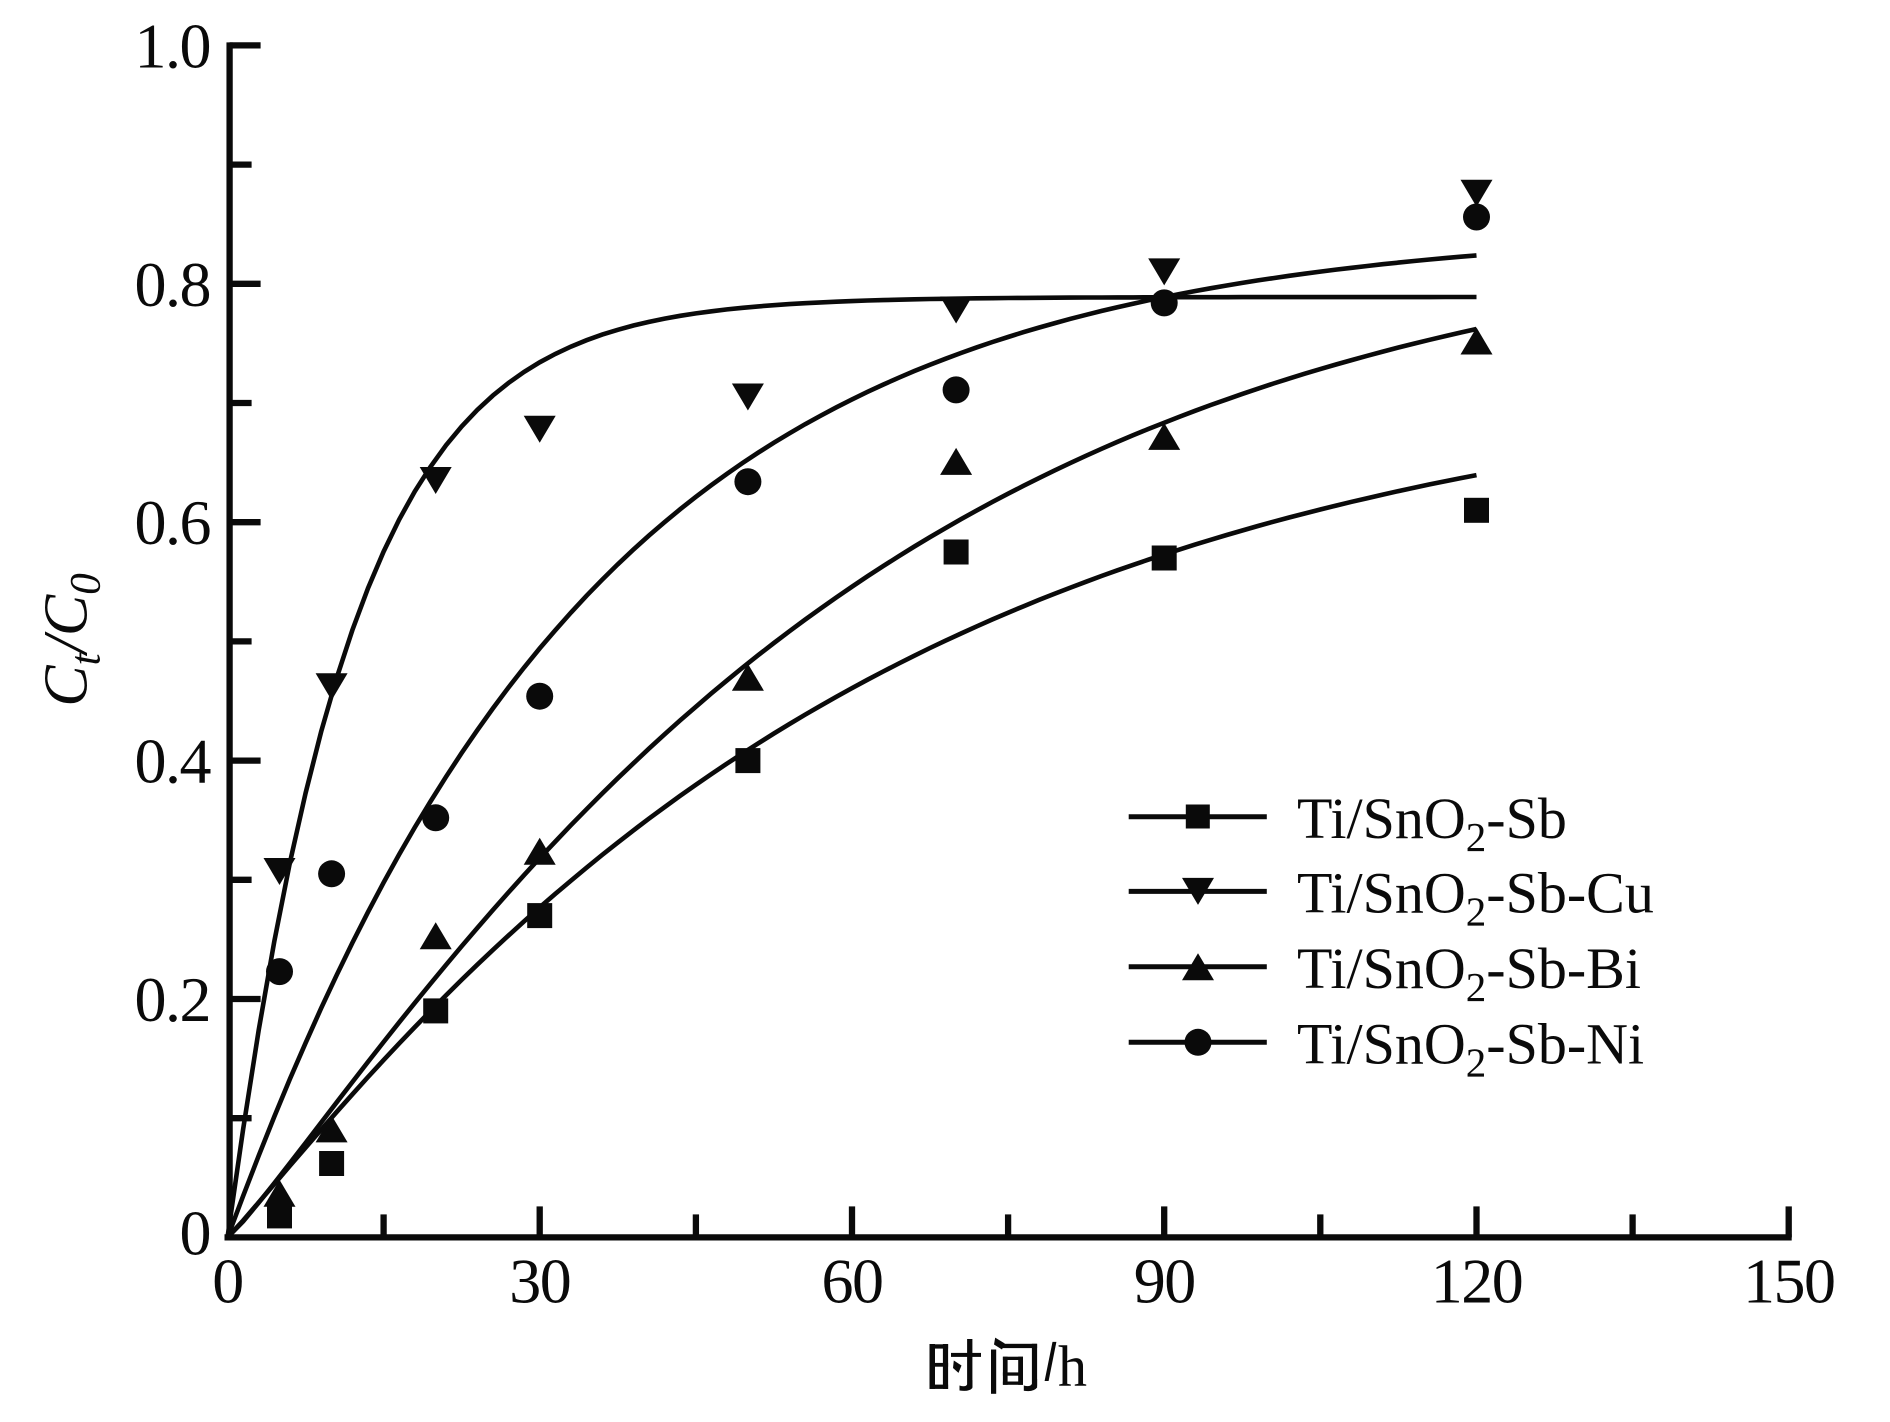 The width and height of the screenshot is (1890, 1422). I want to click on svg-text: Ti/SnO2-Sb, so click(1432, 823).